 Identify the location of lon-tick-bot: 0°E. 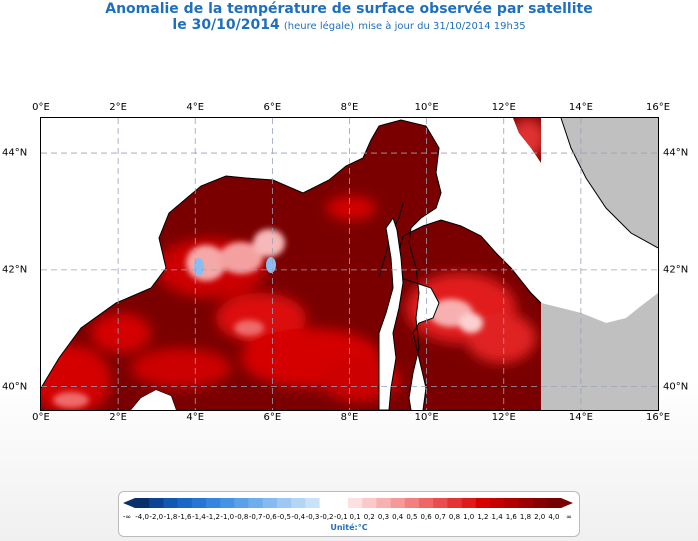
(41, 417).